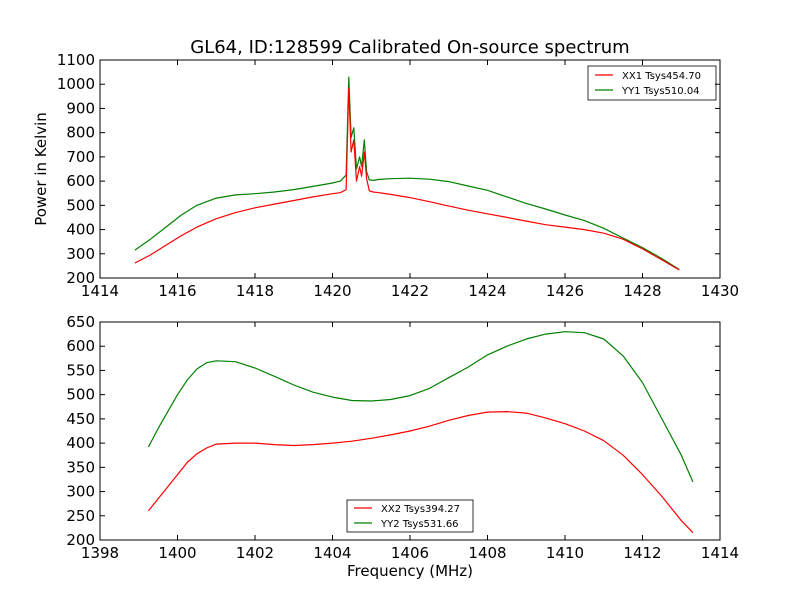 The height and width of the screenshot is (600, 800). What do you see at coordinates (720, 553) in the screenshot?
I see `bottom-x-tick-label: 1414` at bounding box center [720, 553].